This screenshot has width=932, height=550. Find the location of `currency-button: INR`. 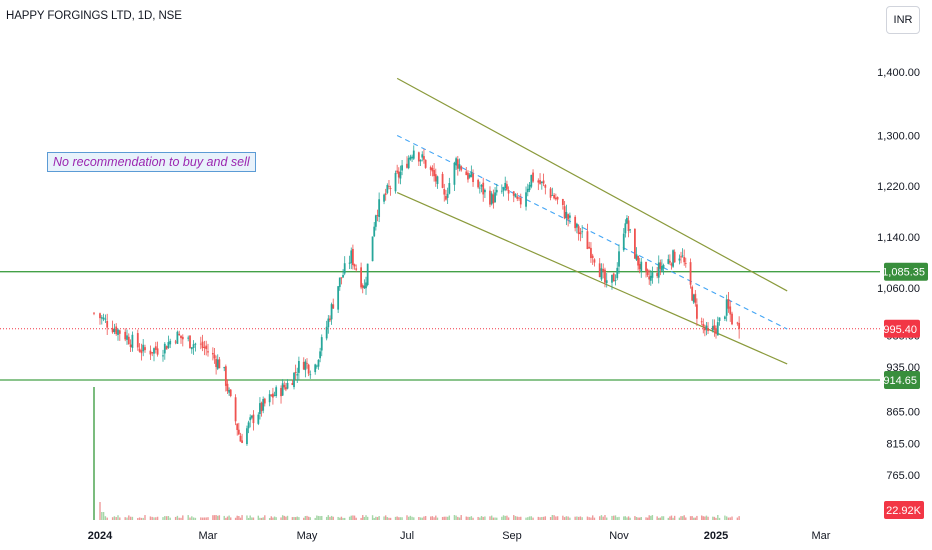

currency-button: INR is located at coordinates (903, 20).